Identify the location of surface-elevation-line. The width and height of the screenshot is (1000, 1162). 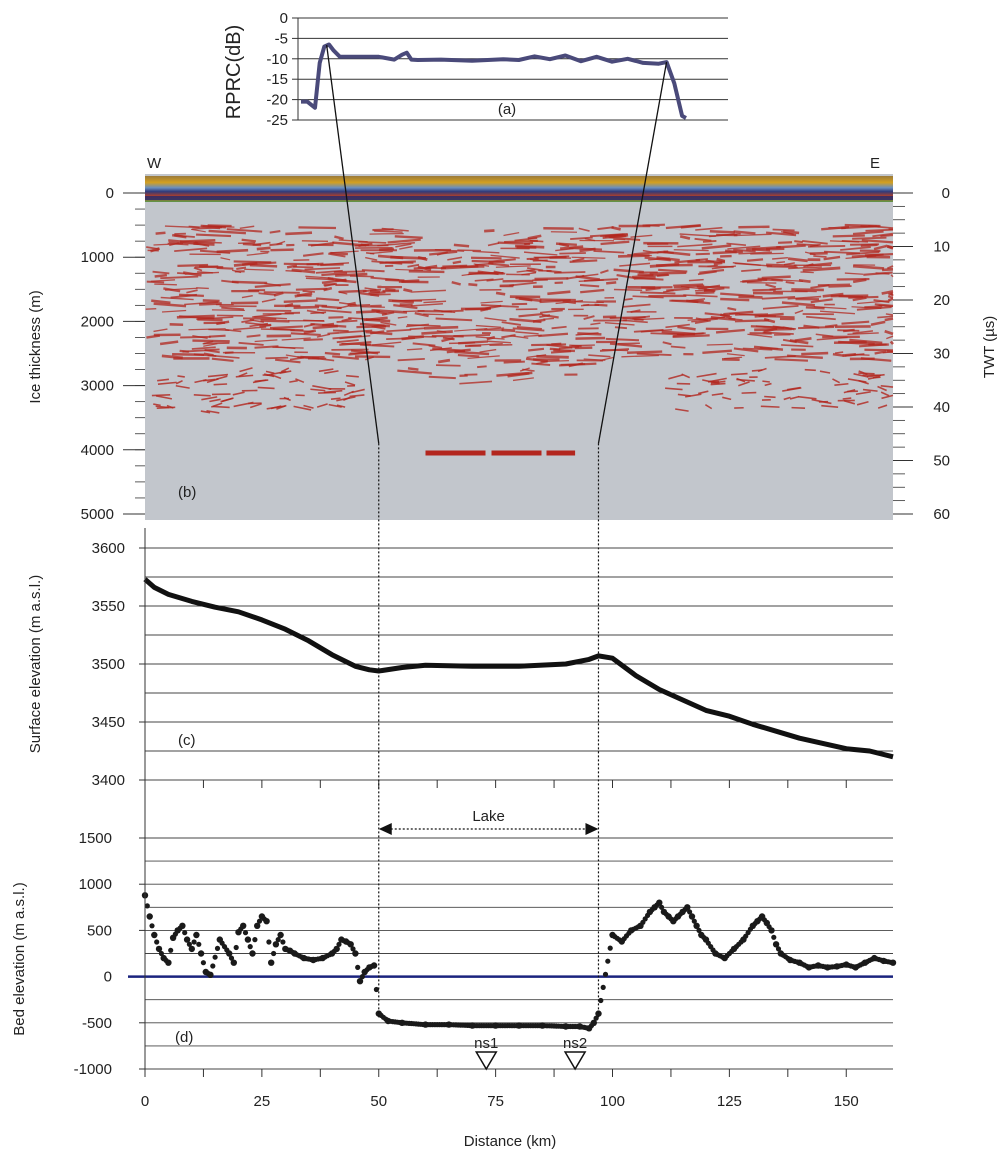
(518, 668).